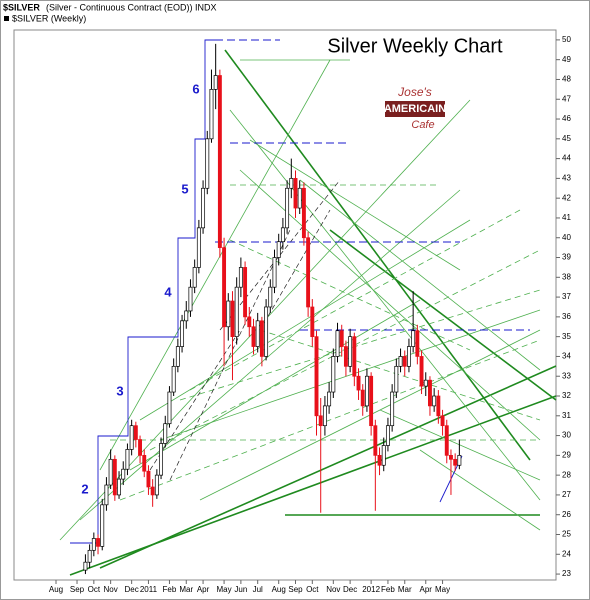 The height and width of the screenshot is (600, 590). Describe the element at coordinates (111, 589) in the screenshot. I see `x-tick-label: Nov` at that location.